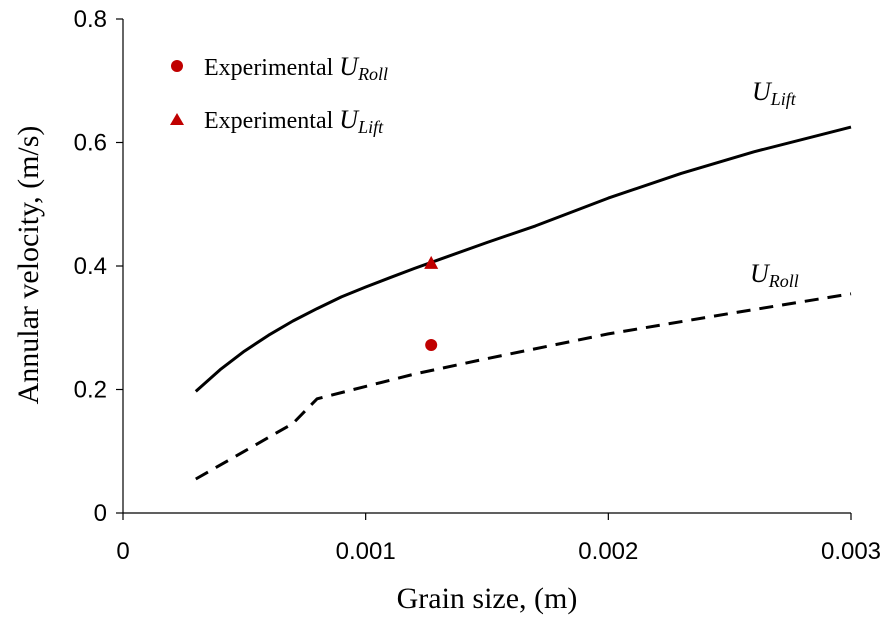 The width and height of the screenshot is (894, 620). Describe the element at coordinates (122, 551) in the screenshot. I see `x-tick-label: 0` at that location.